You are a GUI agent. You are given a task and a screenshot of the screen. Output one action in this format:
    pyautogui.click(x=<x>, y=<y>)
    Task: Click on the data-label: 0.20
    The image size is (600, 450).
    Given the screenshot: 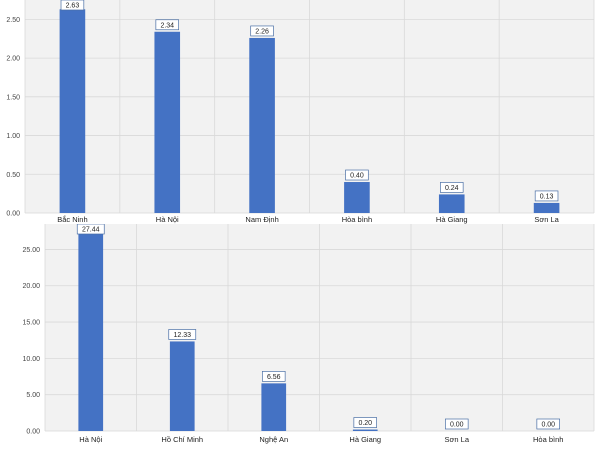 What is the action you would take?
    pyautogui.click(x=365, y=423)
    